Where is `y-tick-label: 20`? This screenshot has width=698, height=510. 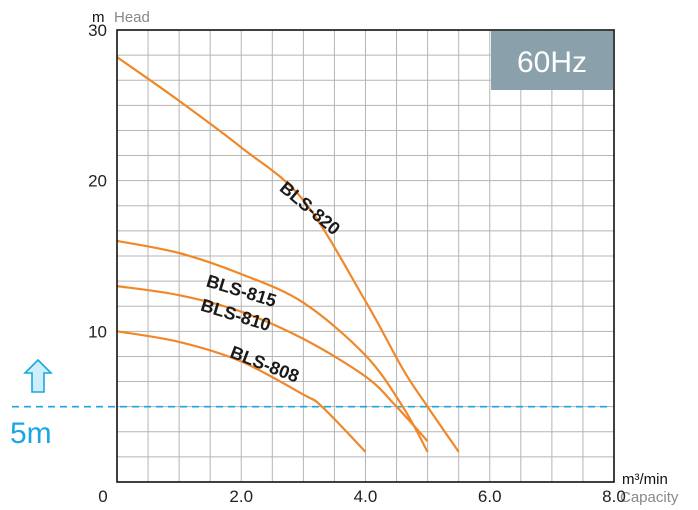
y-tick-label: 20 is located at coordinates (97, 181).